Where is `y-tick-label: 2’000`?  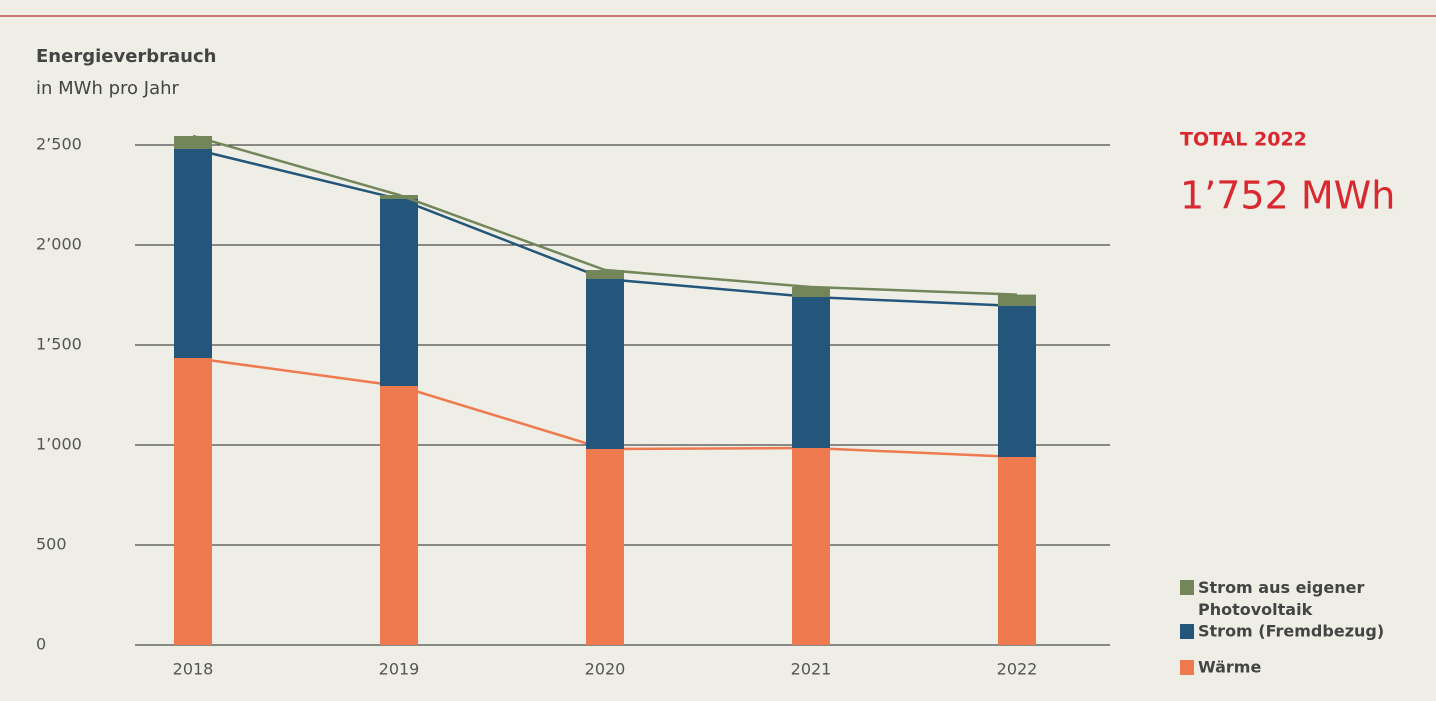 y-tick-label: 2’000 is located at coordinates (59, 244).